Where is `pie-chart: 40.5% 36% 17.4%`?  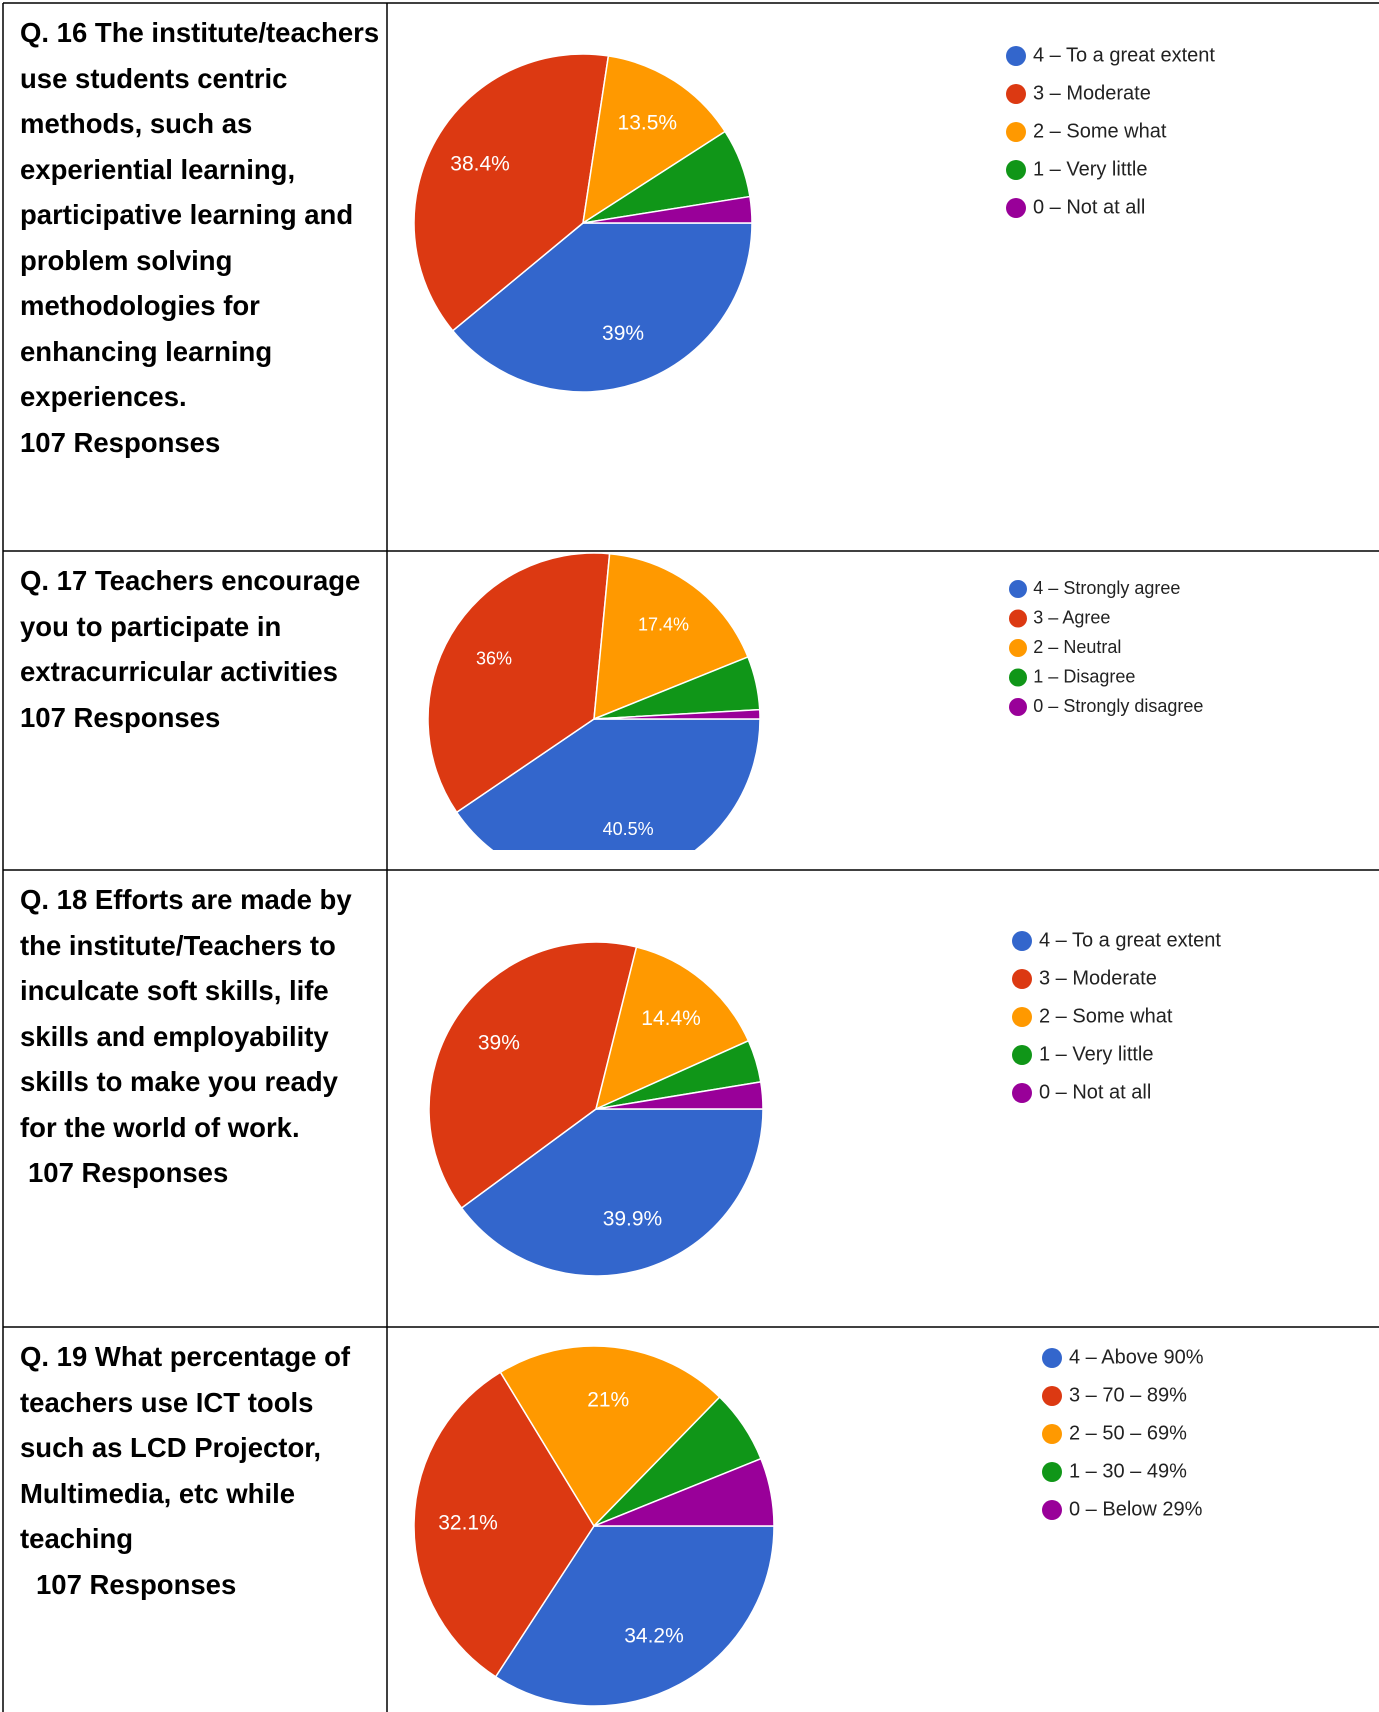
pie-chart: 40.5% 36% 17.4% is located at coordinates (594, 701).